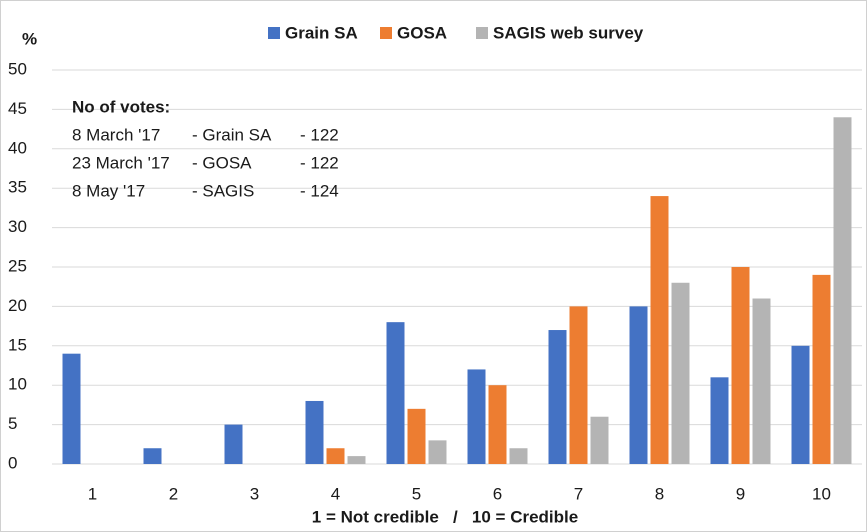 This screenshot has height=532, width=867. Describe the element at coordinates (17, 147) in the screenshot. I see `y-tick-label: 40` at that location.